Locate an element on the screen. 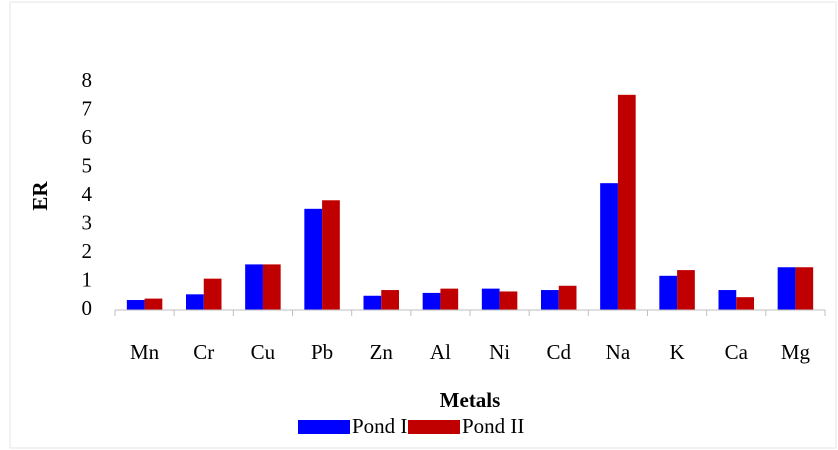 This screenshot has height=450, width=838. legend-label: Pond II is located at coordinates (493, 426).